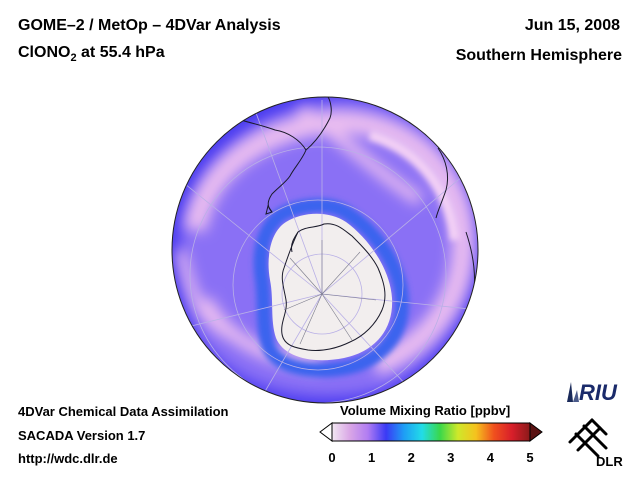 This screenshot has height=480, width=640. Describe the element at coordinates (318, 124) in the screenshot. I see `coastline-south-america-east` at that location.